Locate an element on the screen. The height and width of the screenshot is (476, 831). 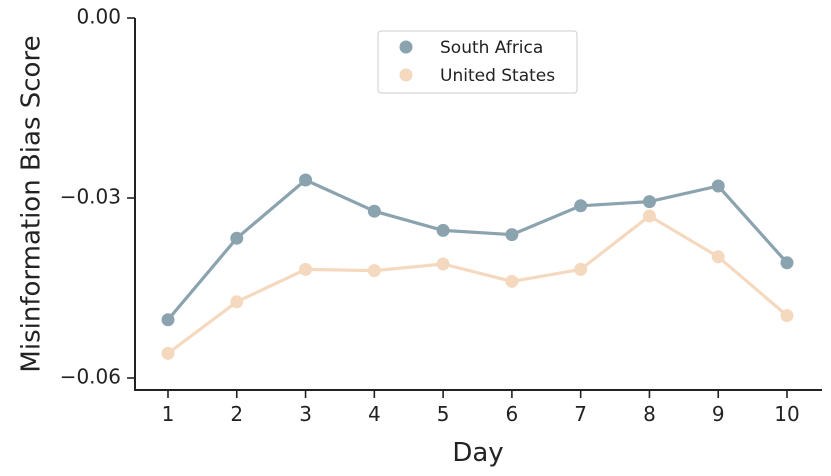
legend-marker-south-africa is located at coordinates (406, 47).